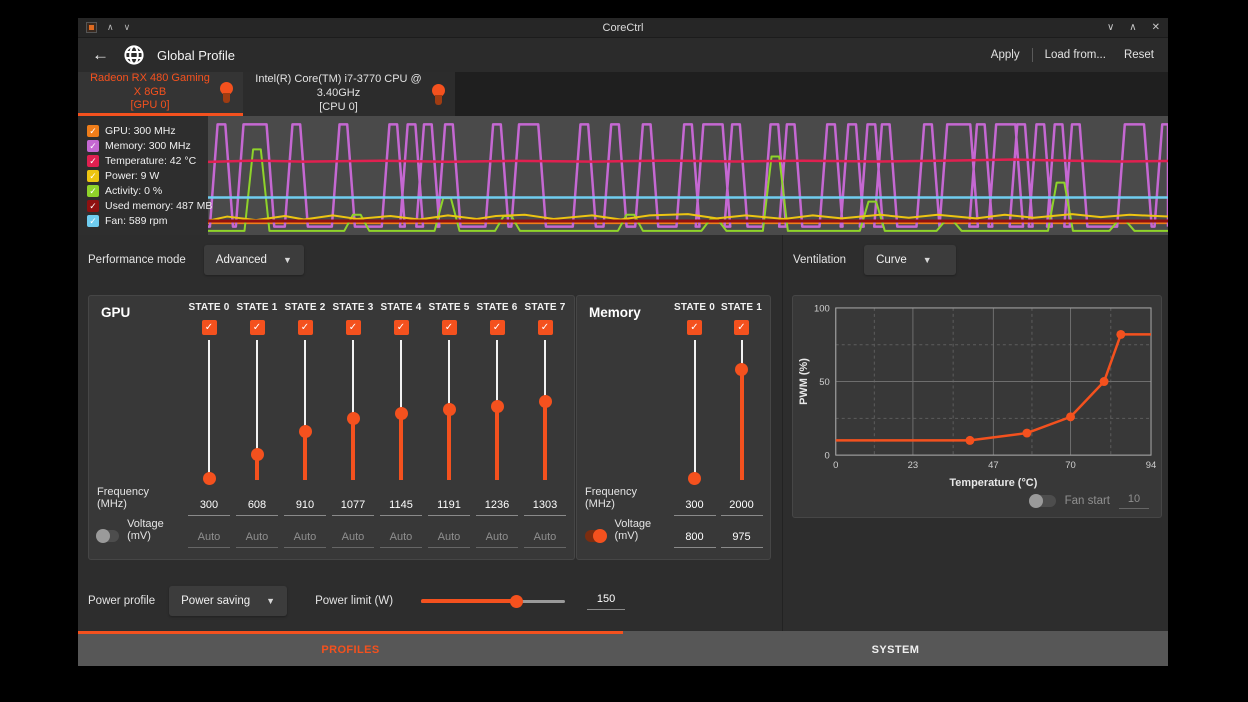 The image size is (1248, 702). I want to click on tab-profiles: PROFILES, so click(350, 648).